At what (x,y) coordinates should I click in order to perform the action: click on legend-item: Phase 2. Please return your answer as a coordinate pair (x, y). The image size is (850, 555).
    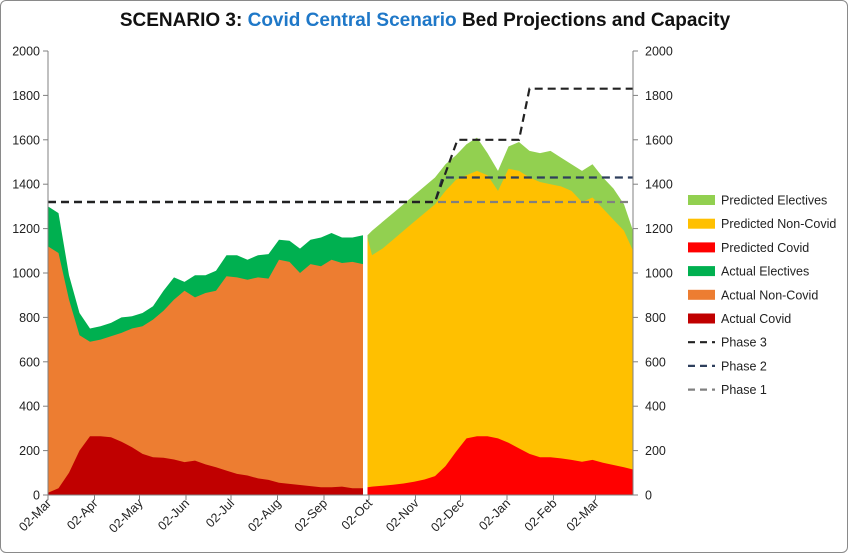
    Looking at the image, I should click on (727, 366).